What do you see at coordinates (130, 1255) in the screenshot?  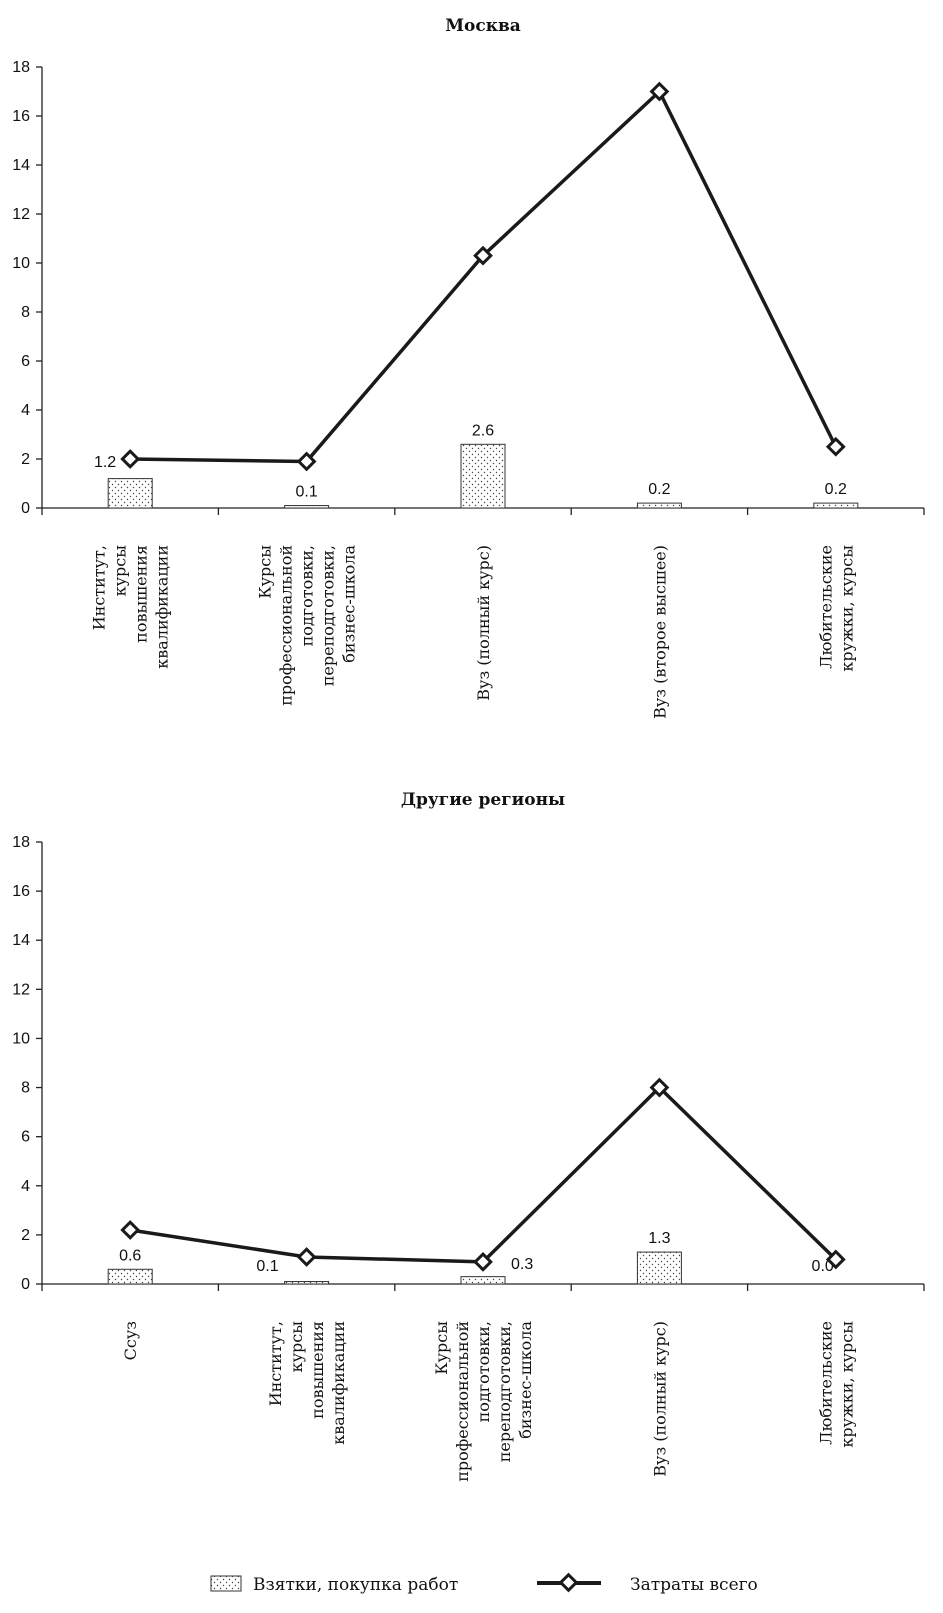 I see `bar-data-label: 0.6` at bounding box center [130, 1255].